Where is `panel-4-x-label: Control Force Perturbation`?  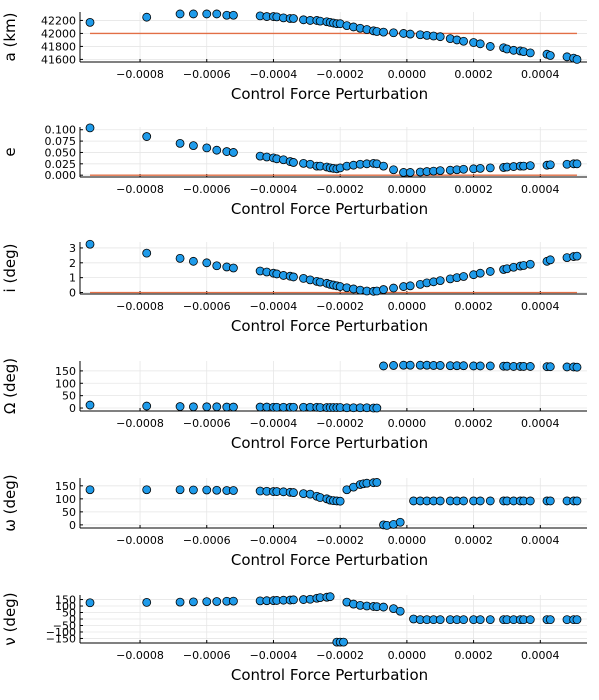 panel-4-x-label: Control Force Perturbation is located at coordinates (329, 443).